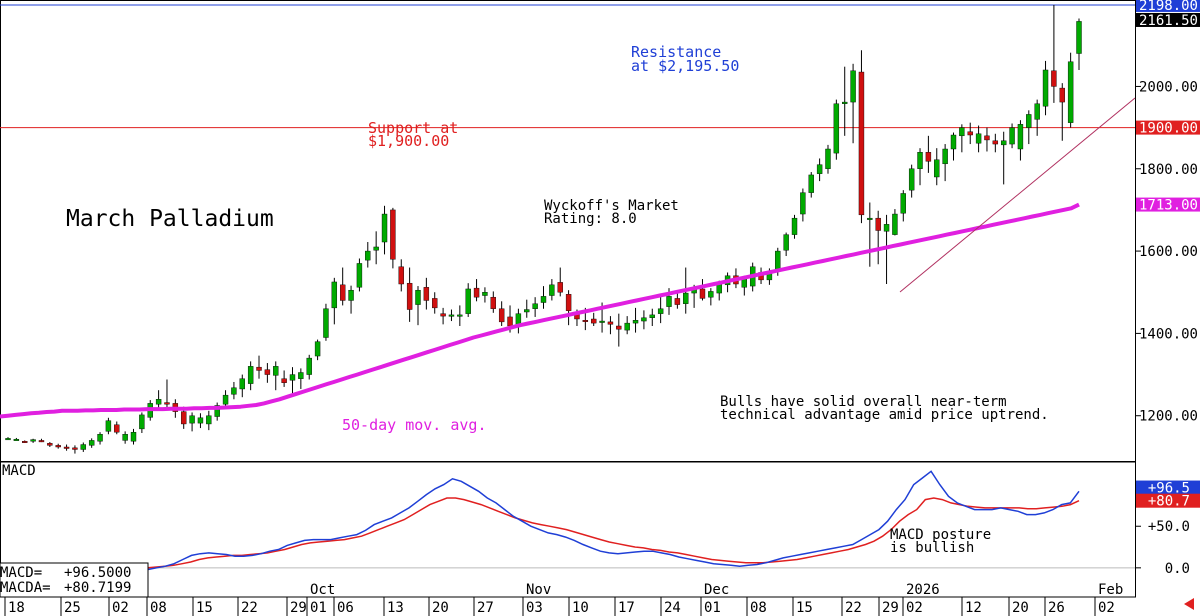 The height and width of the screenshot is (616, 1200). I want to click on macd-y-ticks: +50.0 0.0, so click(1162, 548).